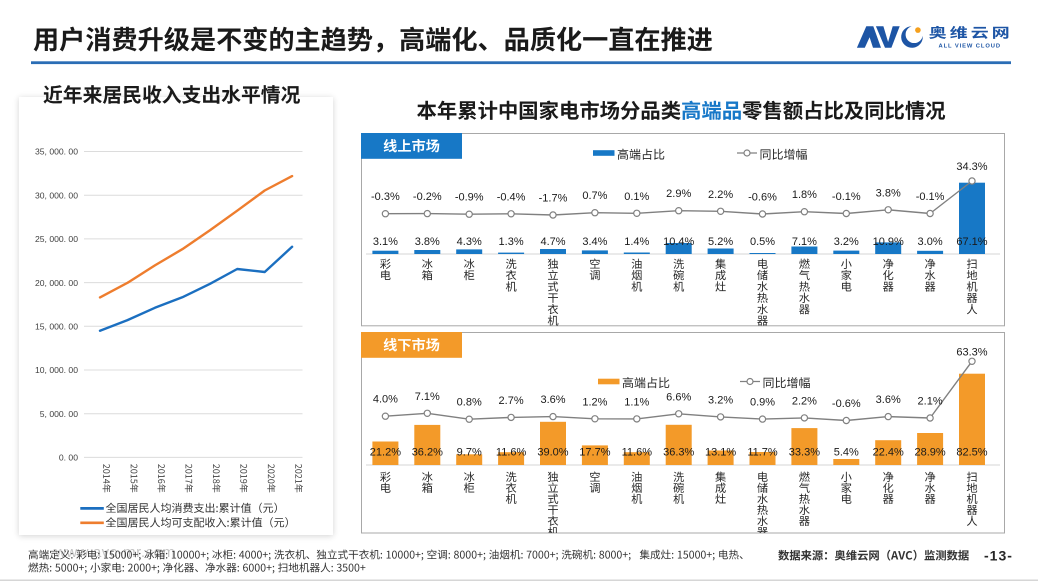 The image size is (1038, 584). What do you see at coordinates (56, 239) in the screenshot?
I see `svg-text: 25, 000. 00` at bounding box center [56, 239].